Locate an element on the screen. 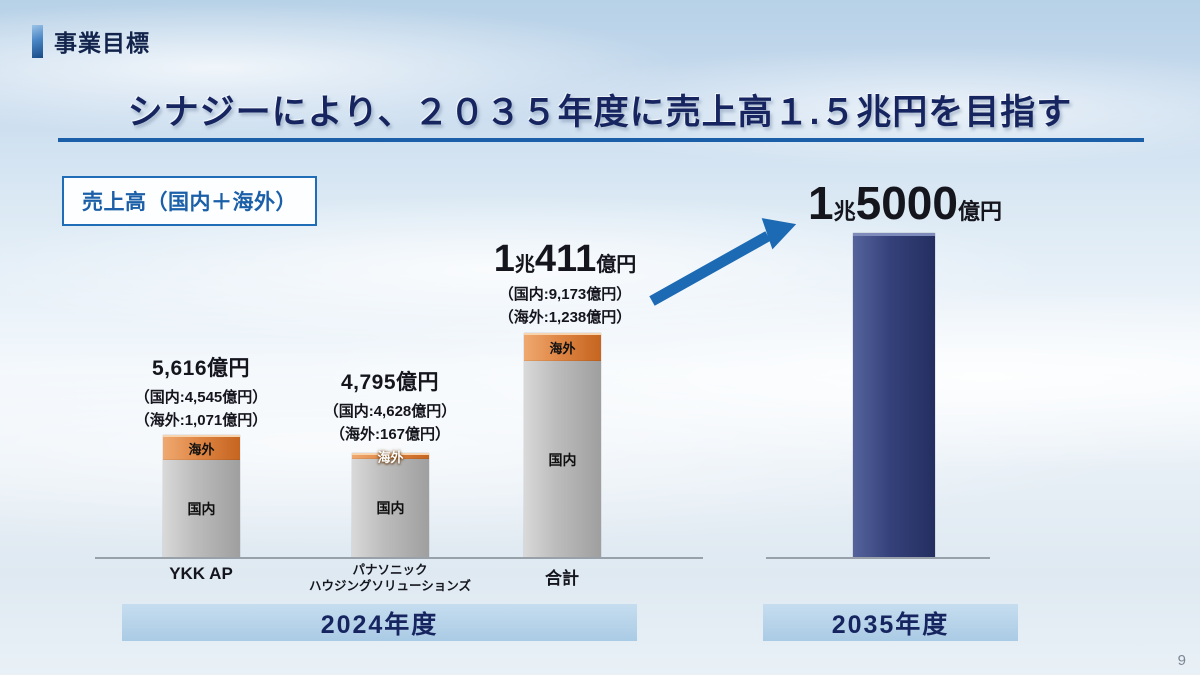  bar-panasonic-domestic: 国内 is located at coordinates (390, 508).